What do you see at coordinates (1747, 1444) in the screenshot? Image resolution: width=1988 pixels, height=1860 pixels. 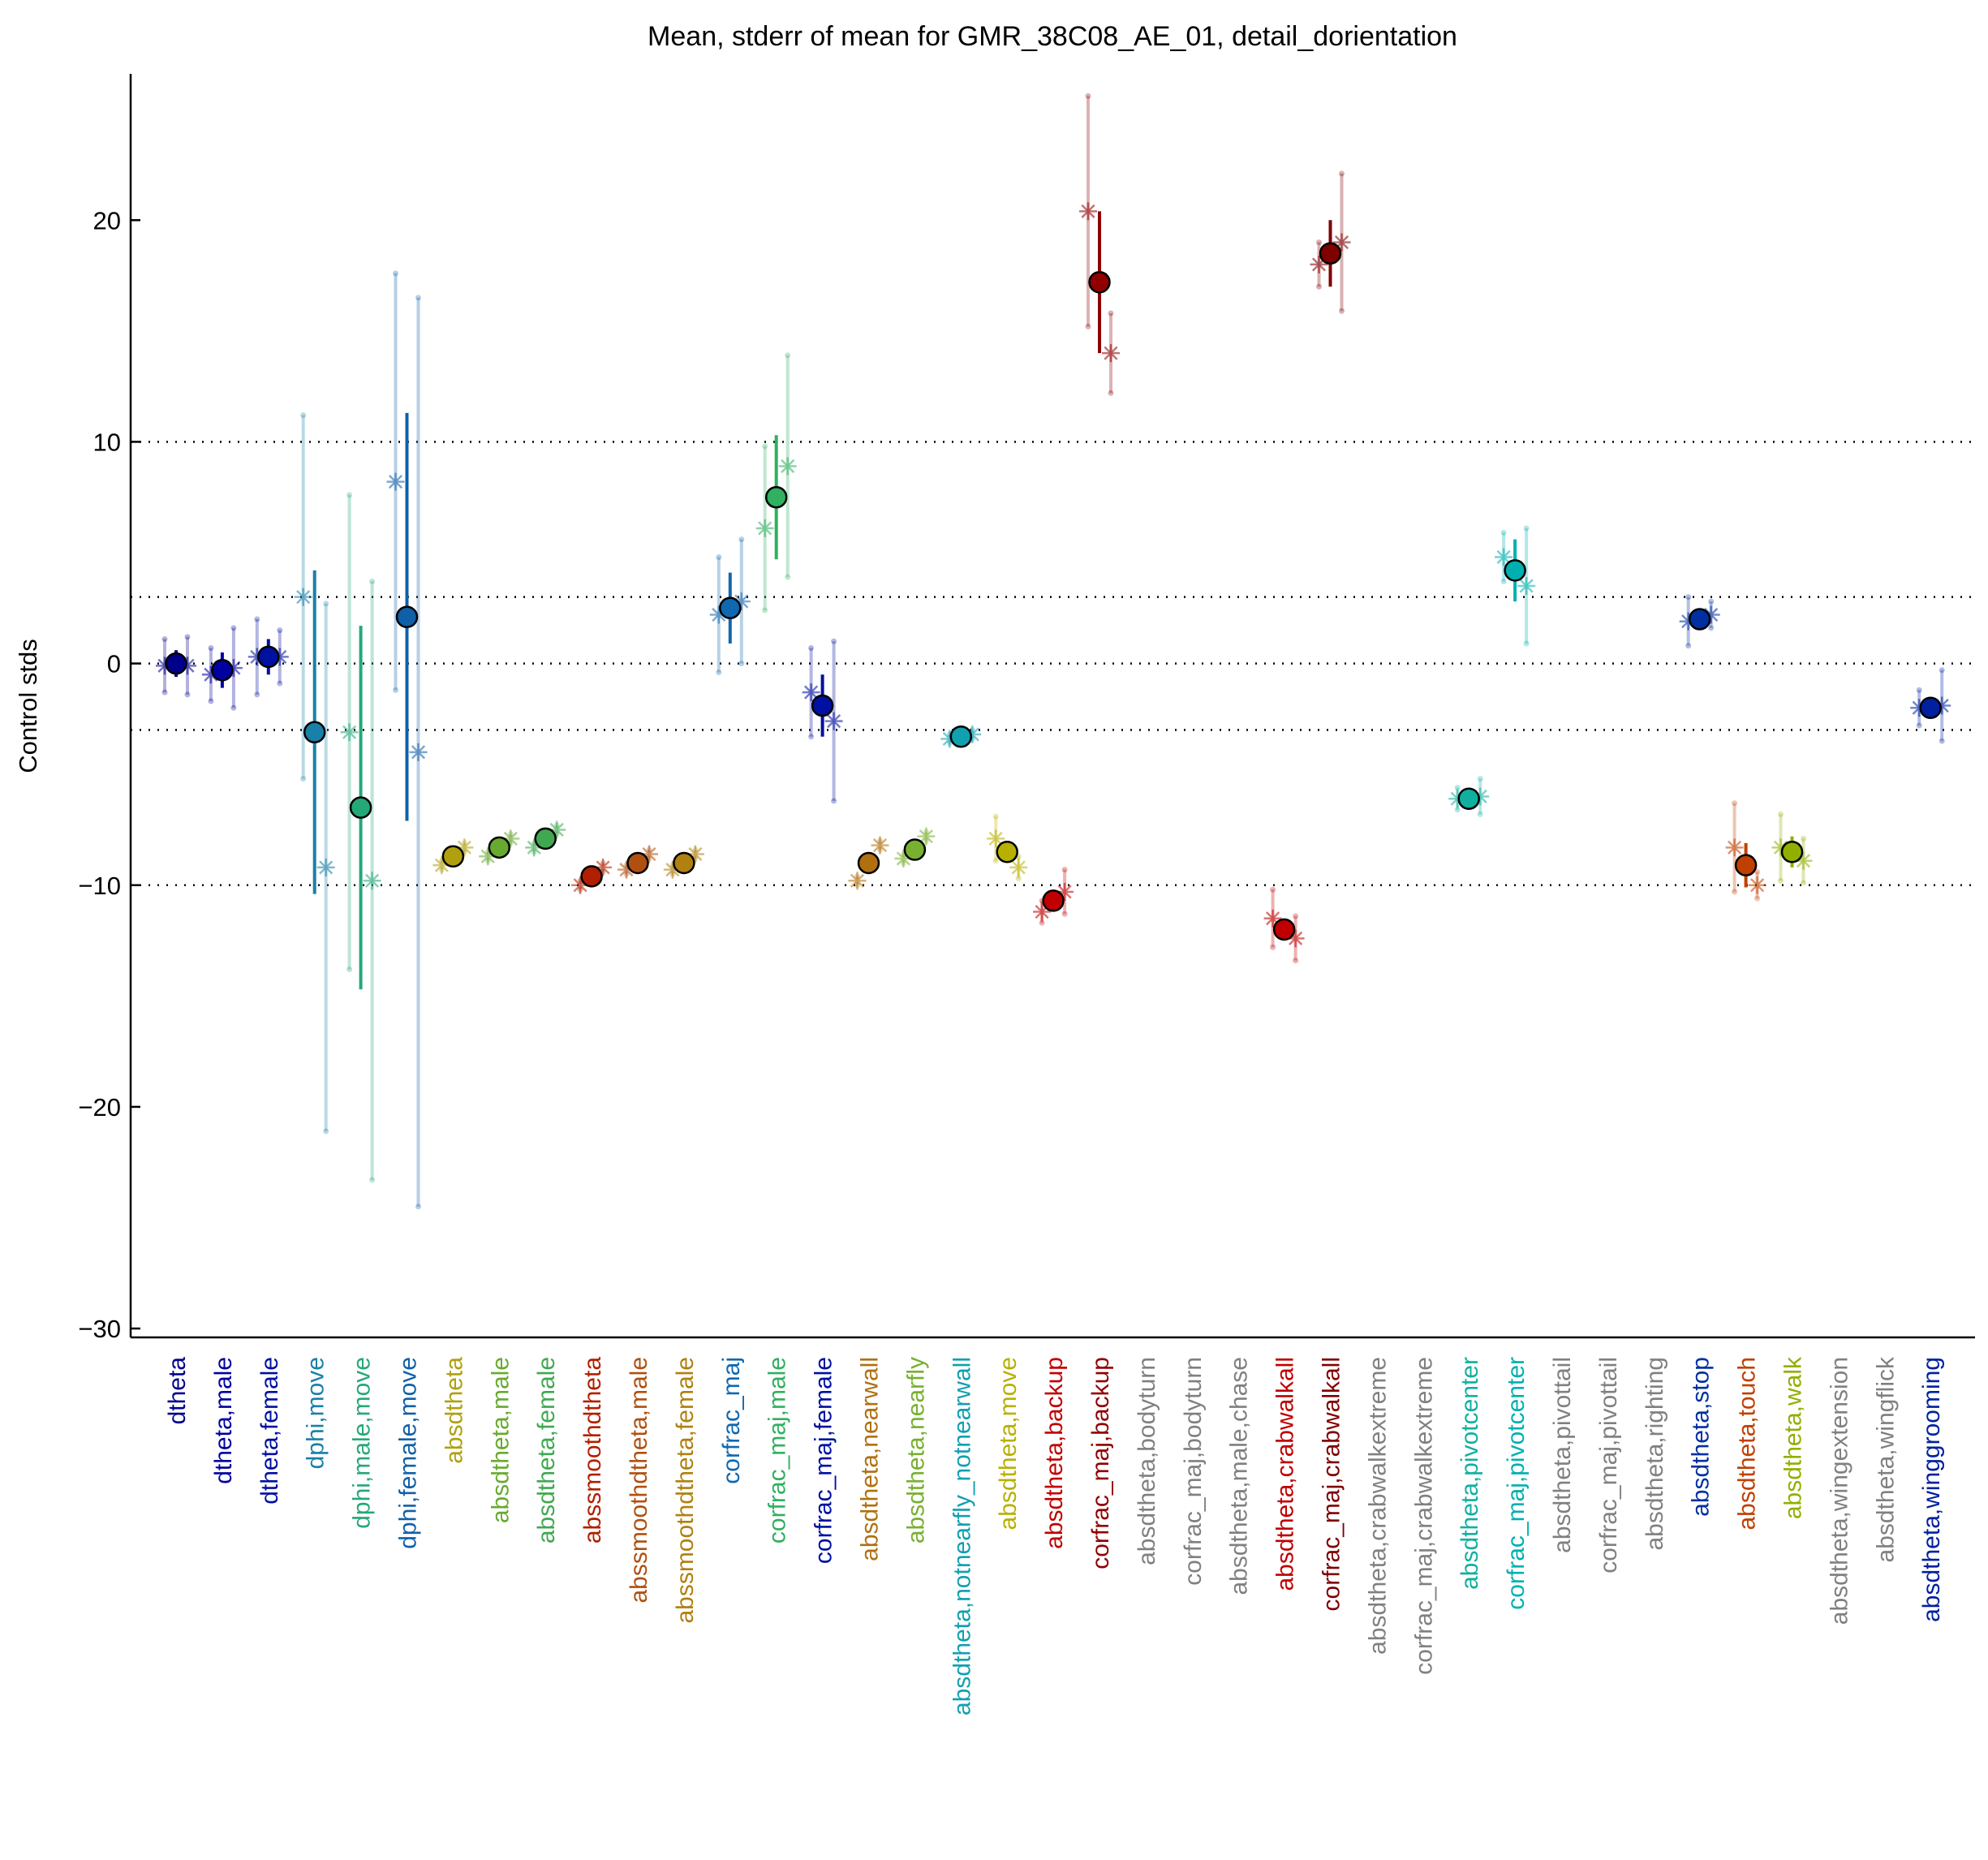 I see `x-tick-label: absdtheta,touch` at bounding box center [1747, 1444].